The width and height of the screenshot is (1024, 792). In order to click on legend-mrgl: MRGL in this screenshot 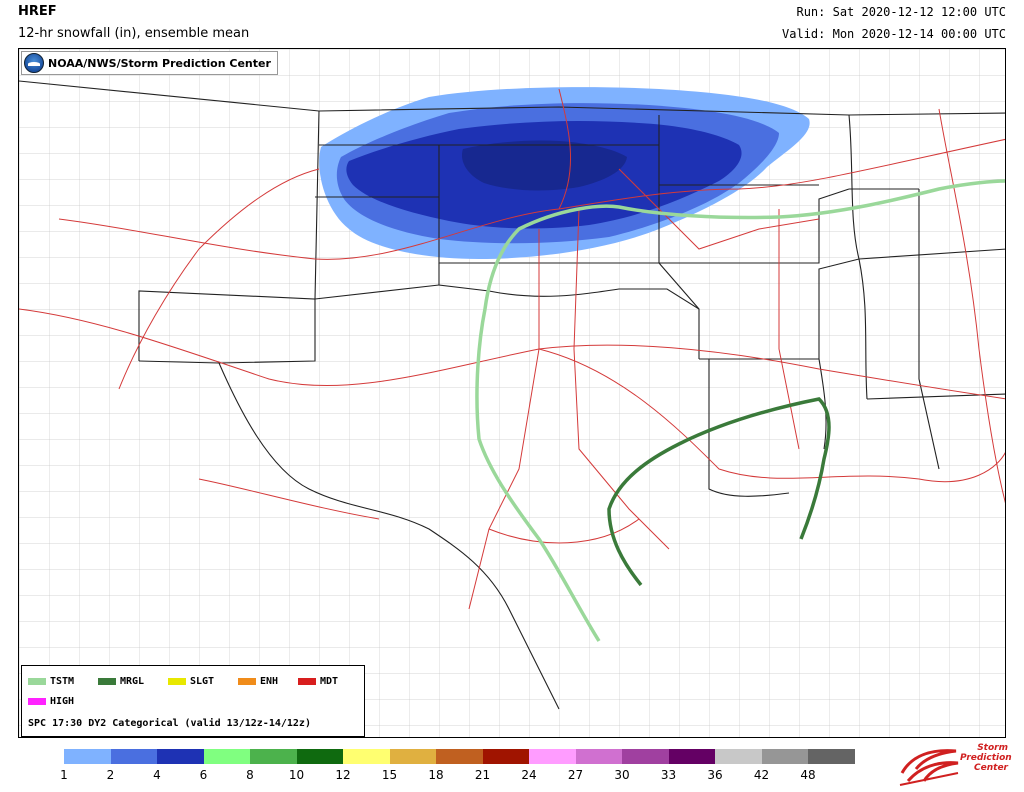, I will do `click(121, 681)`.